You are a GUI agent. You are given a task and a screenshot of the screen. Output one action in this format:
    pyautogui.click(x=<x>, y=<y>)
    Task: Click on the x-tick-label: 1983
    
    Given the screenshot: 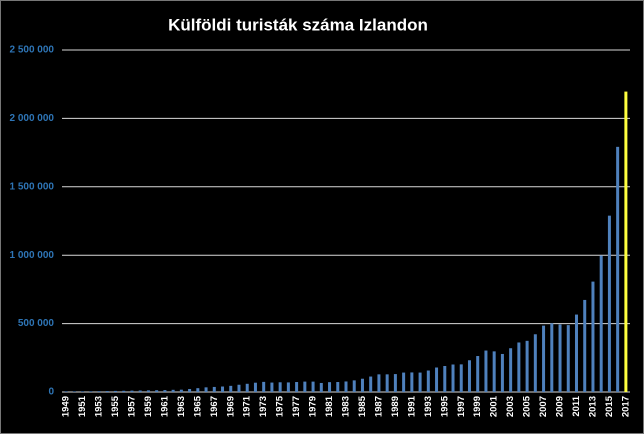 What is the action you would take?
    pyautogui.click(x=346, y=406)
    